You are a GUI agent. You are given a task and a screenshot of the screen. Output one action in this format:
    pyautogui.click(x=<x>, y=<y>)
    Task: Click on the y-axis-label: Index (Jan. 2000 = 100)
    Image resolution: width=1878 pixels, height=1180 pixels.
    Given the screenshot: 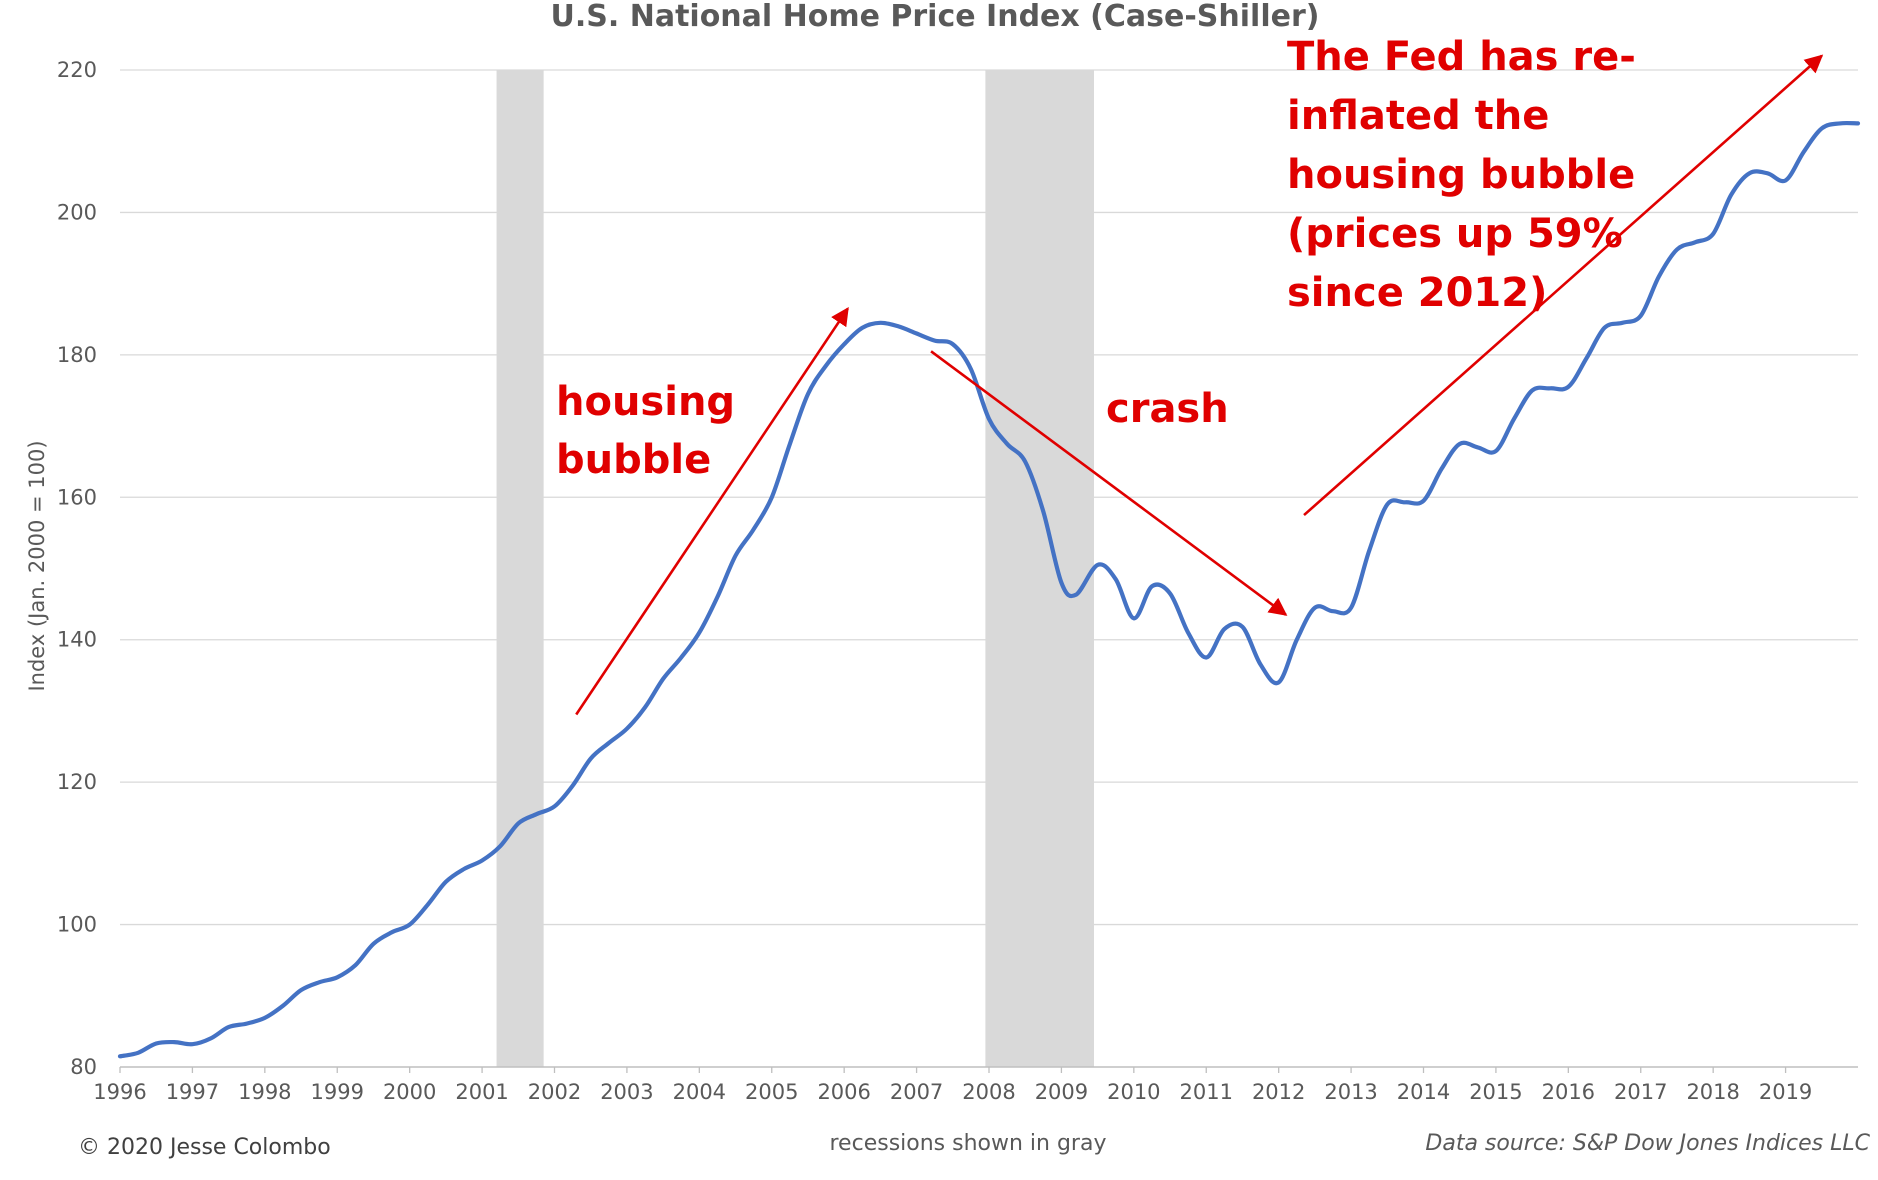 What is the action you would take?
    pyautogui.click(x=37, y=565)
    